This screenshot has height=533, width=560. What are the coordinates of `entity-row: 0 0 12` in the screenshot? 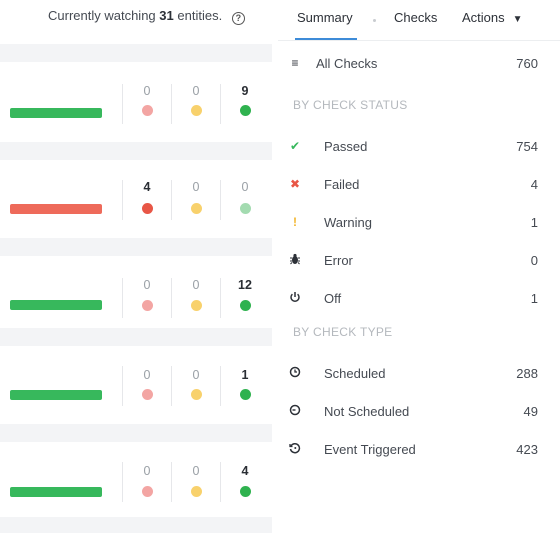 It's located at (136, 292).